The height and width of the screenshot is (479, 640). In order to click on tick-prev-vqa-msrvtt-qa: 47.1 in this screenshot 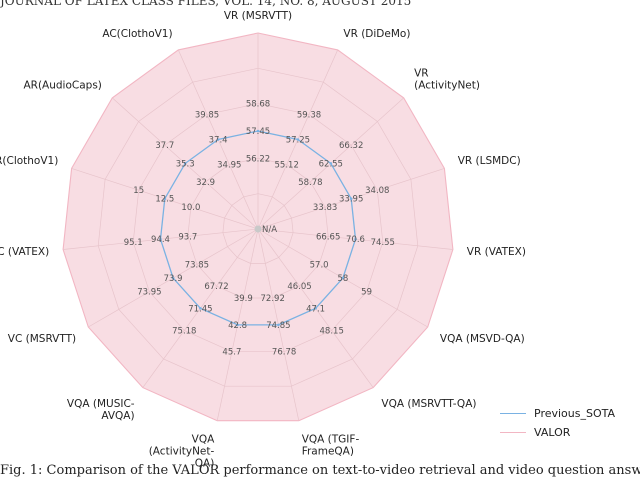, I will do `click(315, 309)`.